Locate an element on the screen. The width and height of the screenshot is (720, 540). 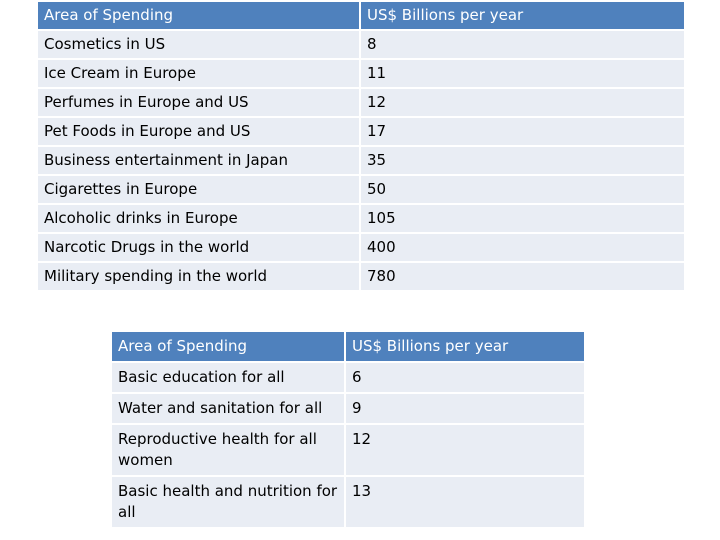
area-cell: Military spending in the world is located at coordinates (198, 276).